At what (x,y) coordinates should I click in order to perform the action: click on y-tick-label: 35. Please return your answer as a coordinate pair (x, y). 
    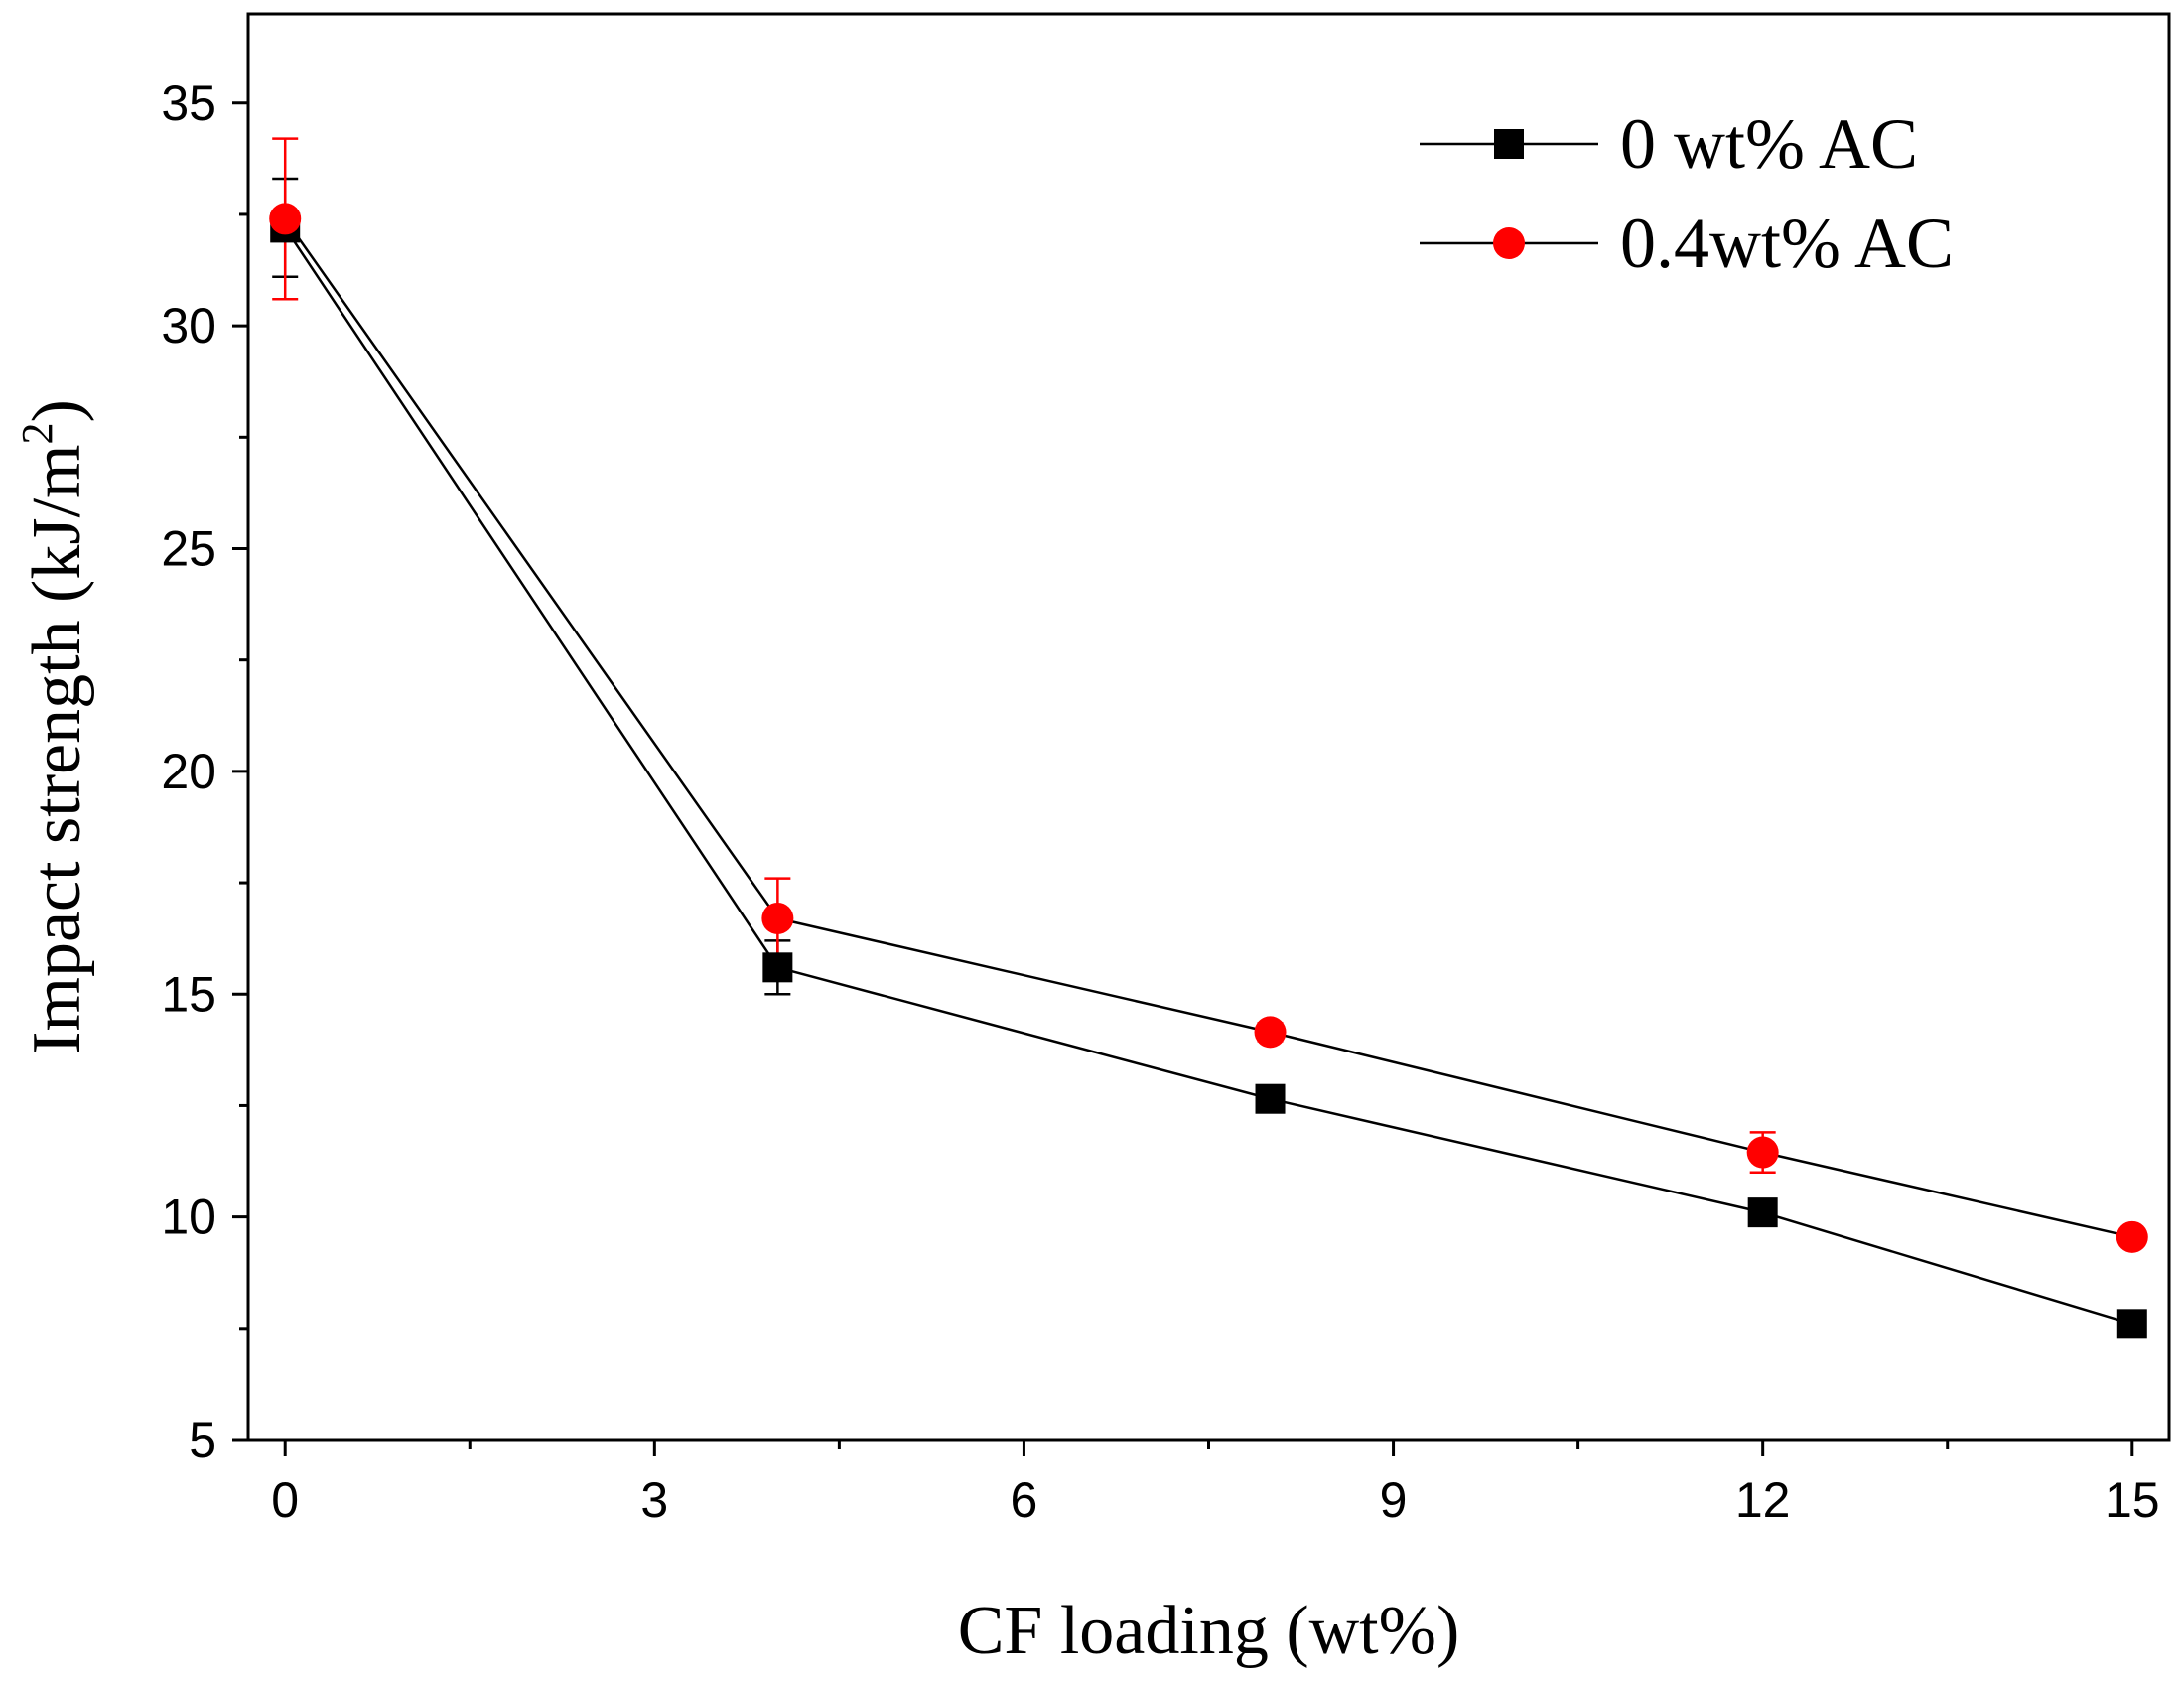
    Looking at the image, I should click on (188, 103).